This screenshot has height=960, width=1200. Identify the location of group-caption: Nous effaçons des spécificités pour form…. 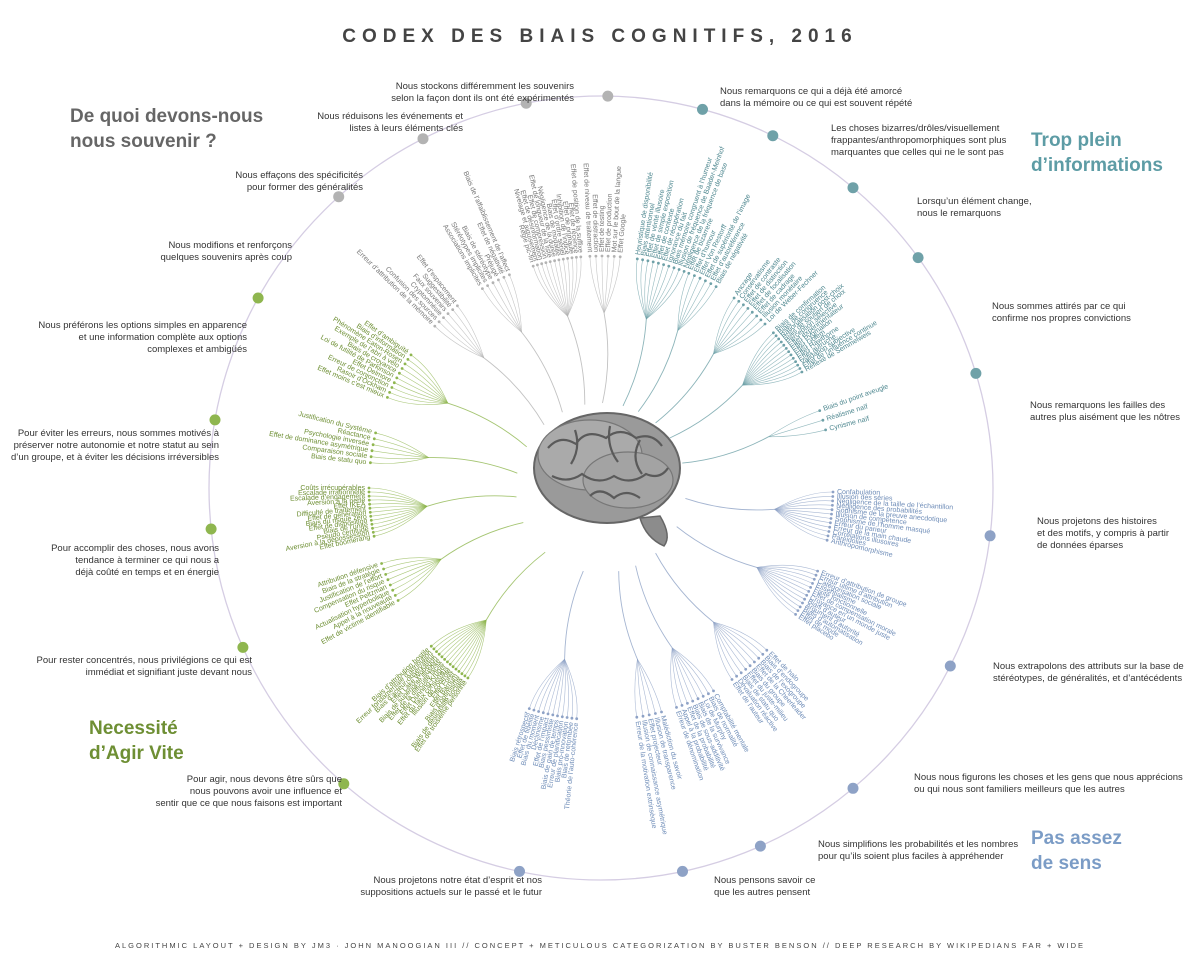
(299, 182).